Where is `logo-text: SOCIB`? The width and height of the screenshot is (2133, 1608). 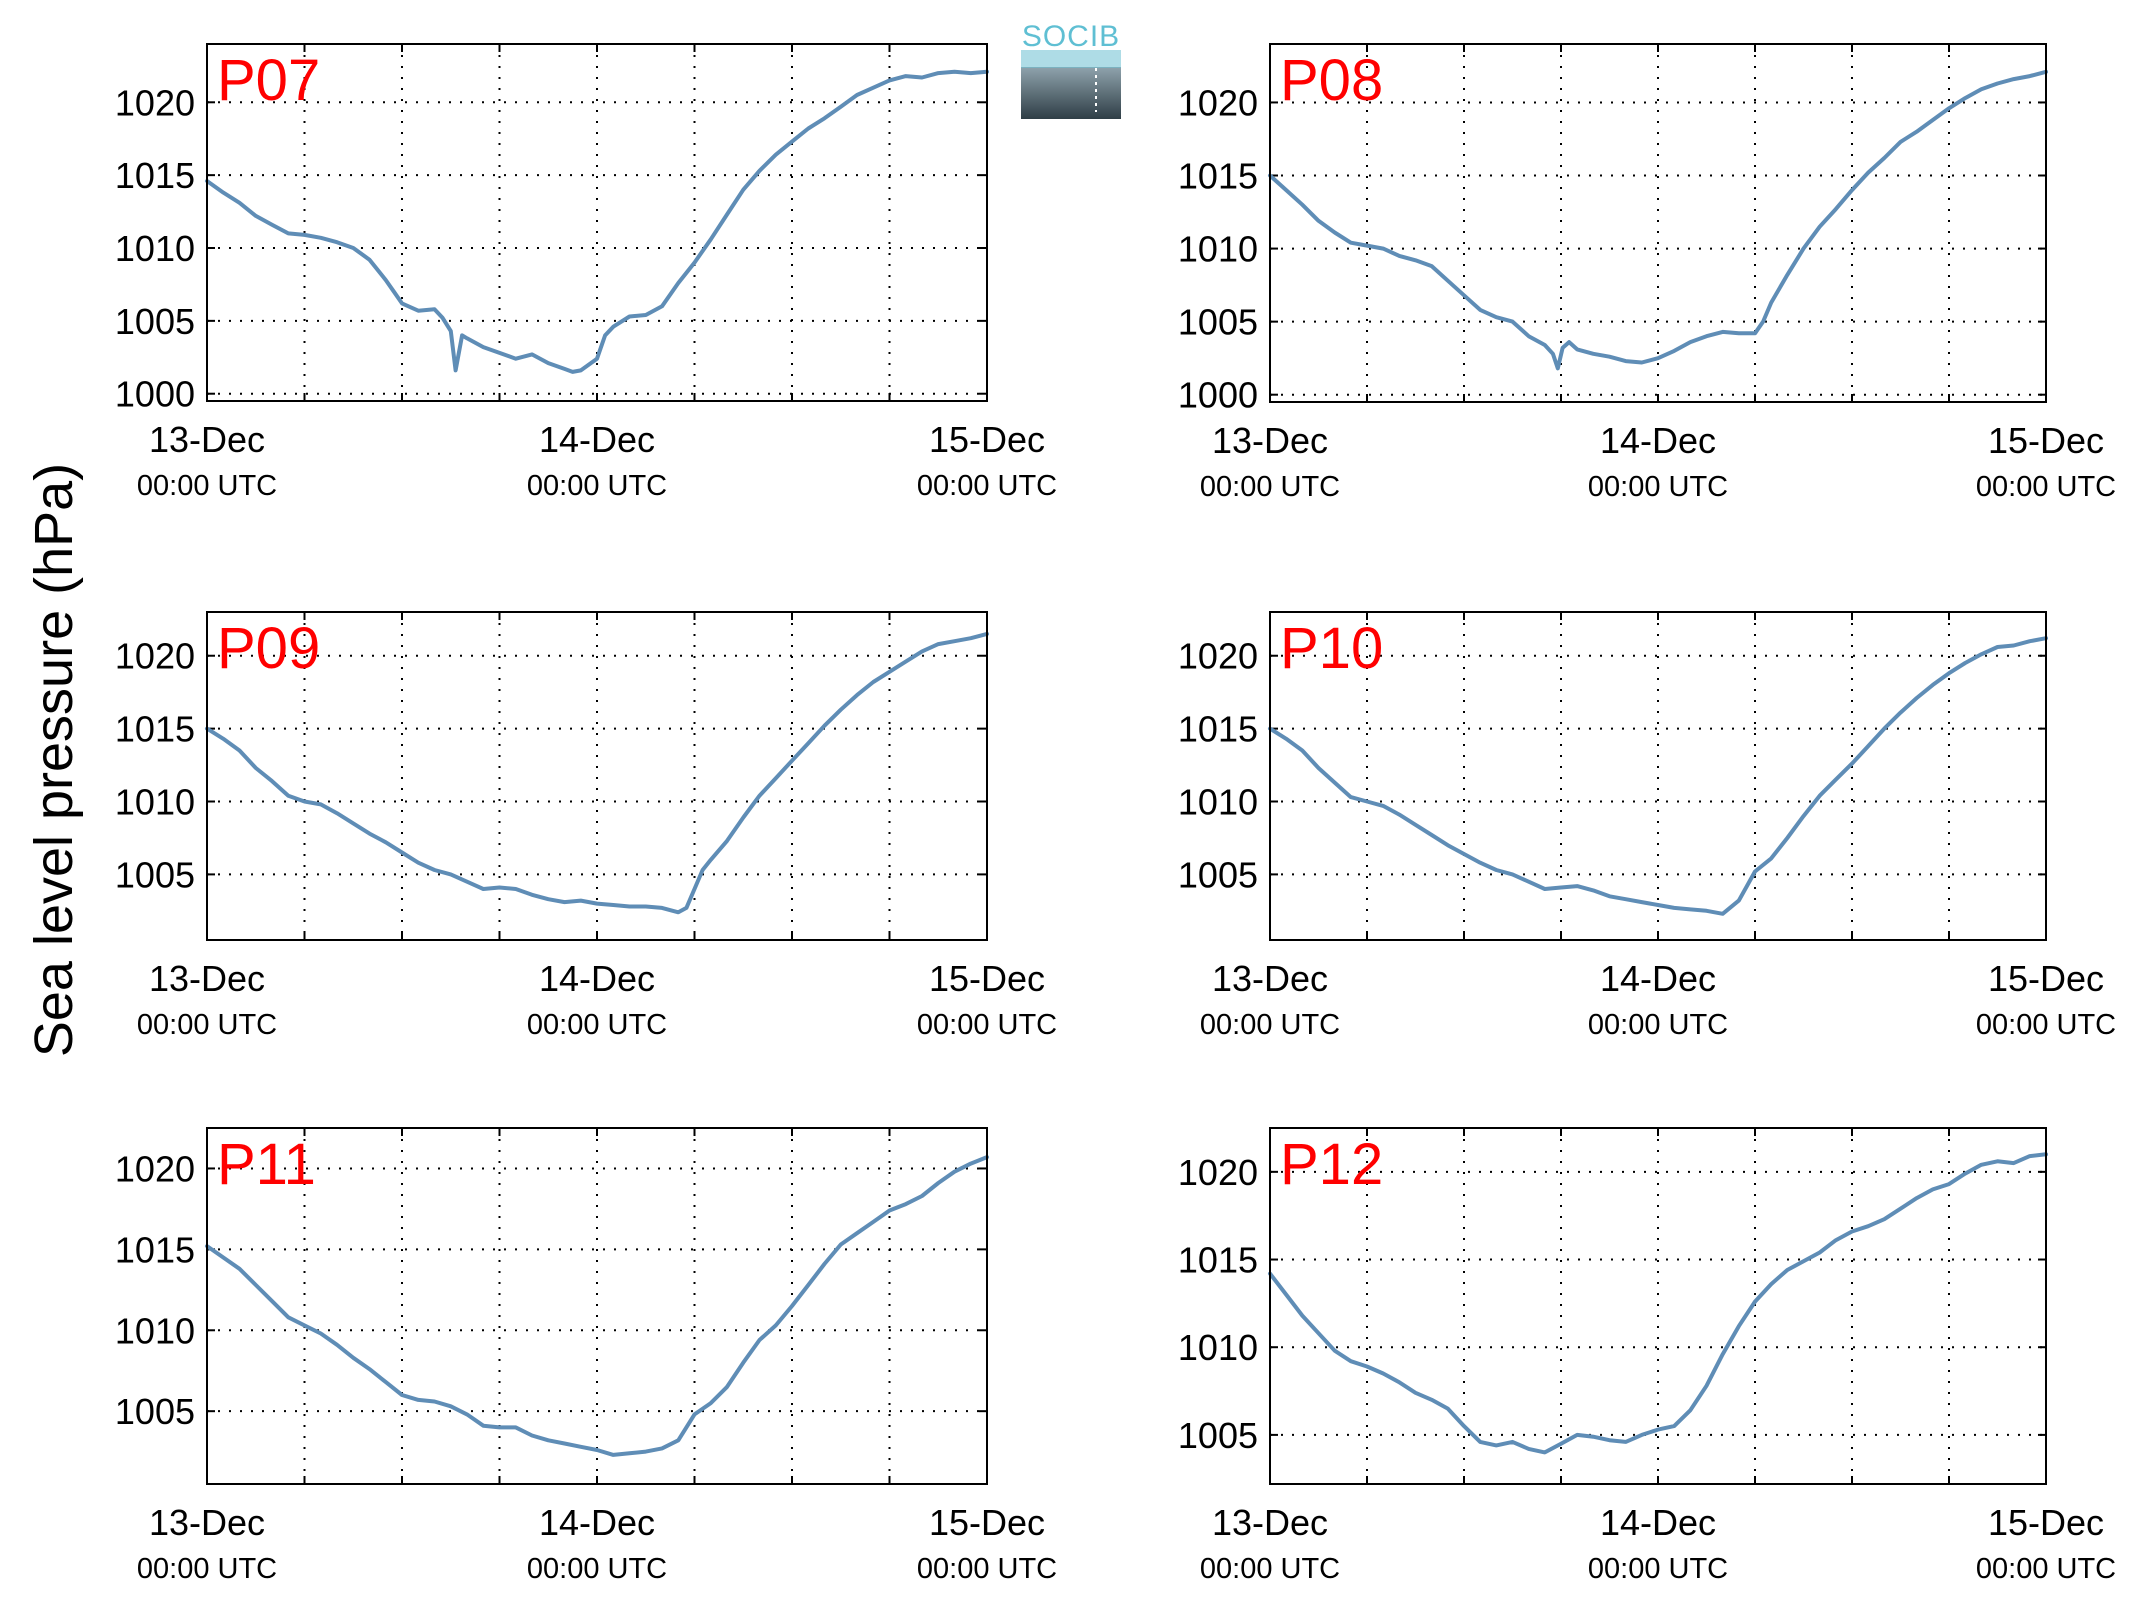
logo-text: SOCIB is located at coordinates (1071, 36).